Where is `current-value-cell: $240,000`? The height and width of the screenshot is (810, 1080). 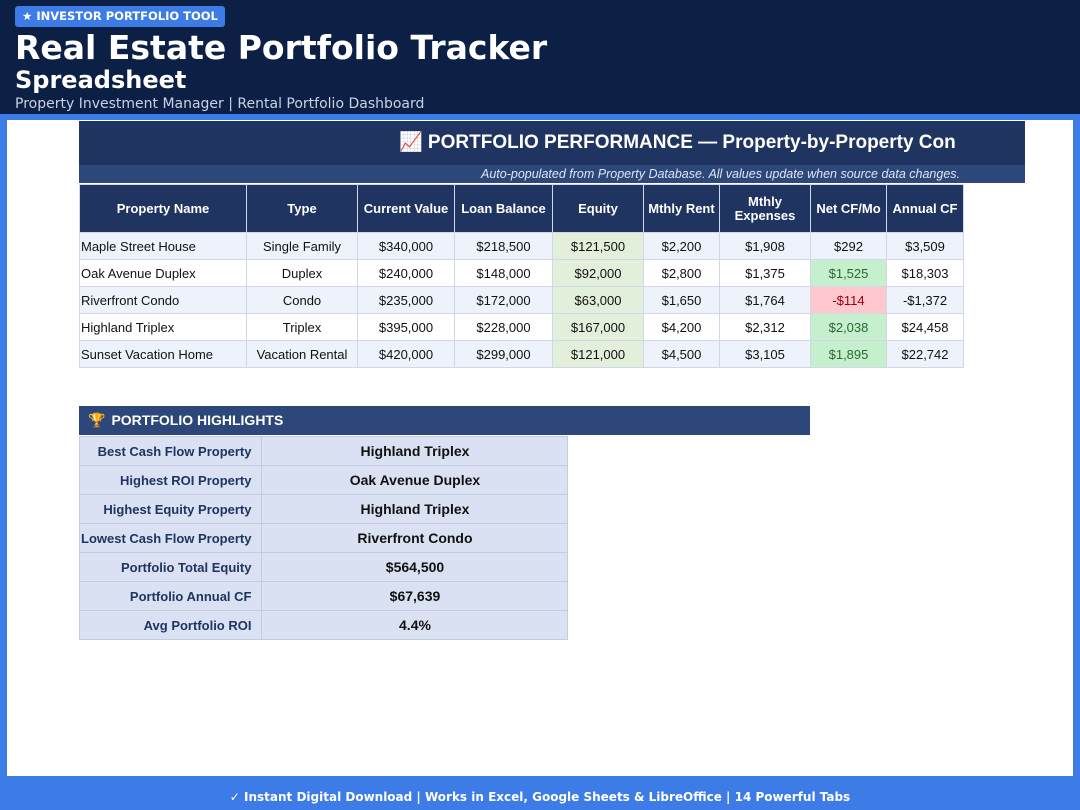
current-value-cell: $240,000 is located at coordinates (406, 273).